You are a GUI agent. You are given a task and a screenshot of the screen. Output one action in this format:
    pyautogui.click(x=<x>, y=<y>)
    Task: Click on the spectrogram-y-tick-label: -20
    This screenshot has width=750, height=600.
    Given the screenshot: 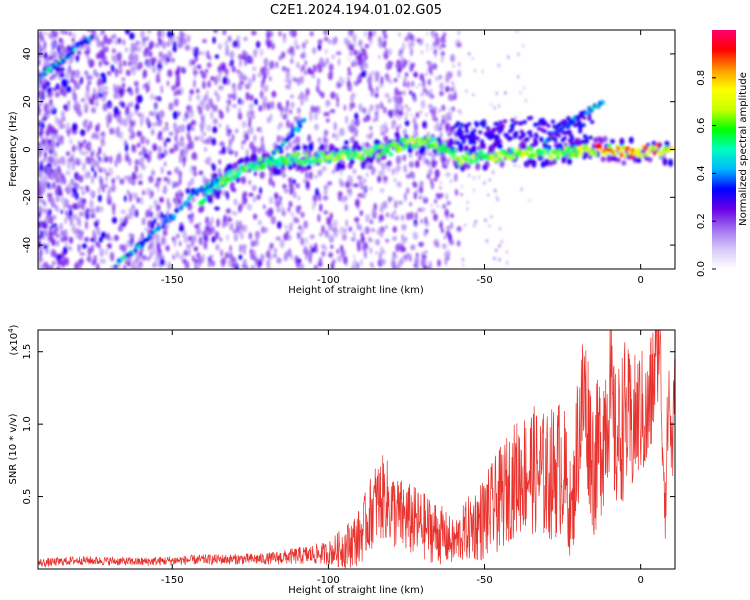 What is the action you would take?
    pyautogui.click(x=27, y=197)
    